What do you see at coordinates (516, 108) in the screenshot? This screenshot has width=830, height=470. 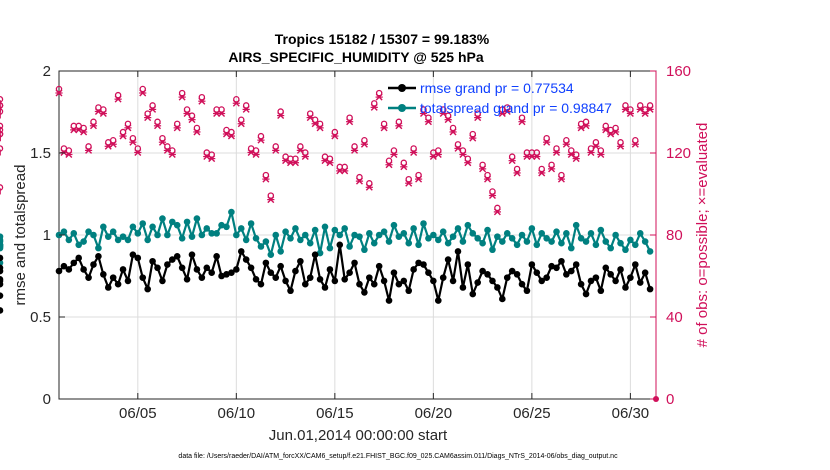 I see `legend-spread-label: totalspread grand pr = 0.98847` at bounding box center [516, 108].